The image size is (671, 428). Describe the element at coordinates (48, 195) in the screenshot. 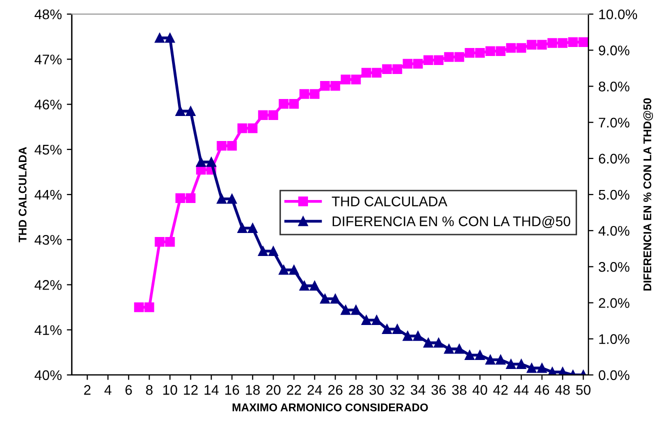

I see `y-tick-label: 44%` at that location.